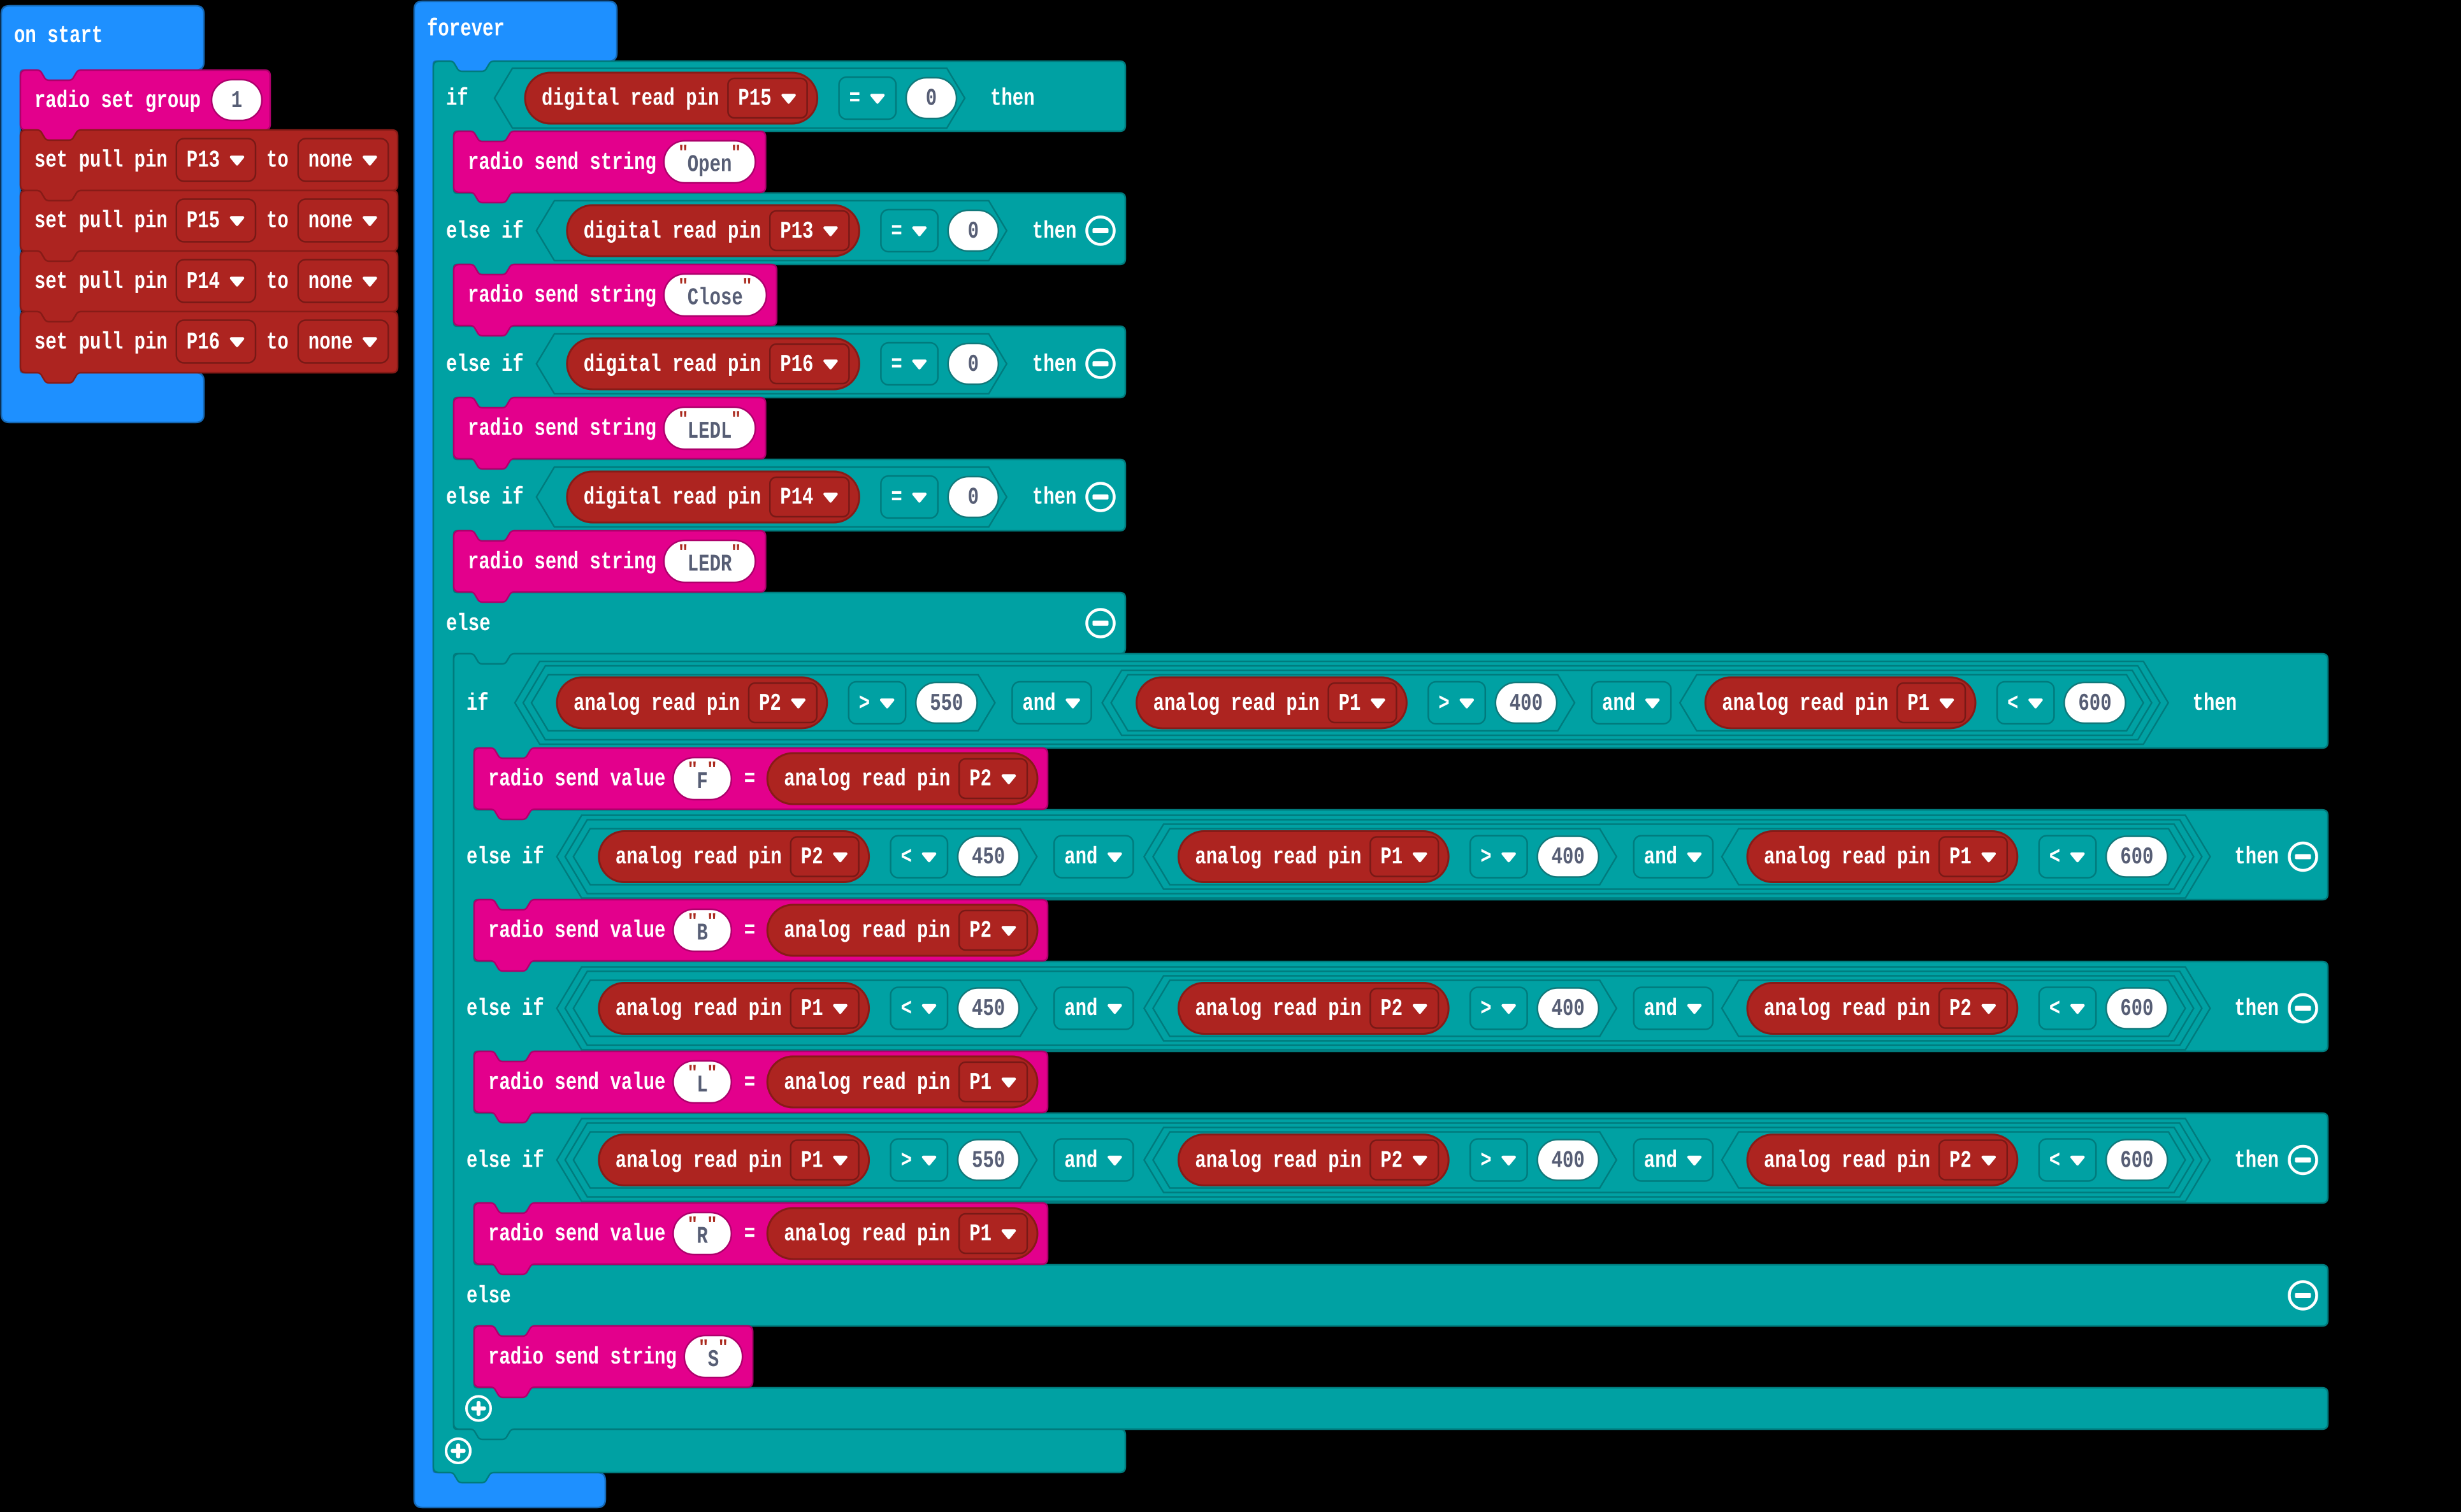 The height and width of the screenshot is (1512, 2461). Describe the element at coordinates (796, 231) in the screenshot. I see `svg-text: P13` at that location.